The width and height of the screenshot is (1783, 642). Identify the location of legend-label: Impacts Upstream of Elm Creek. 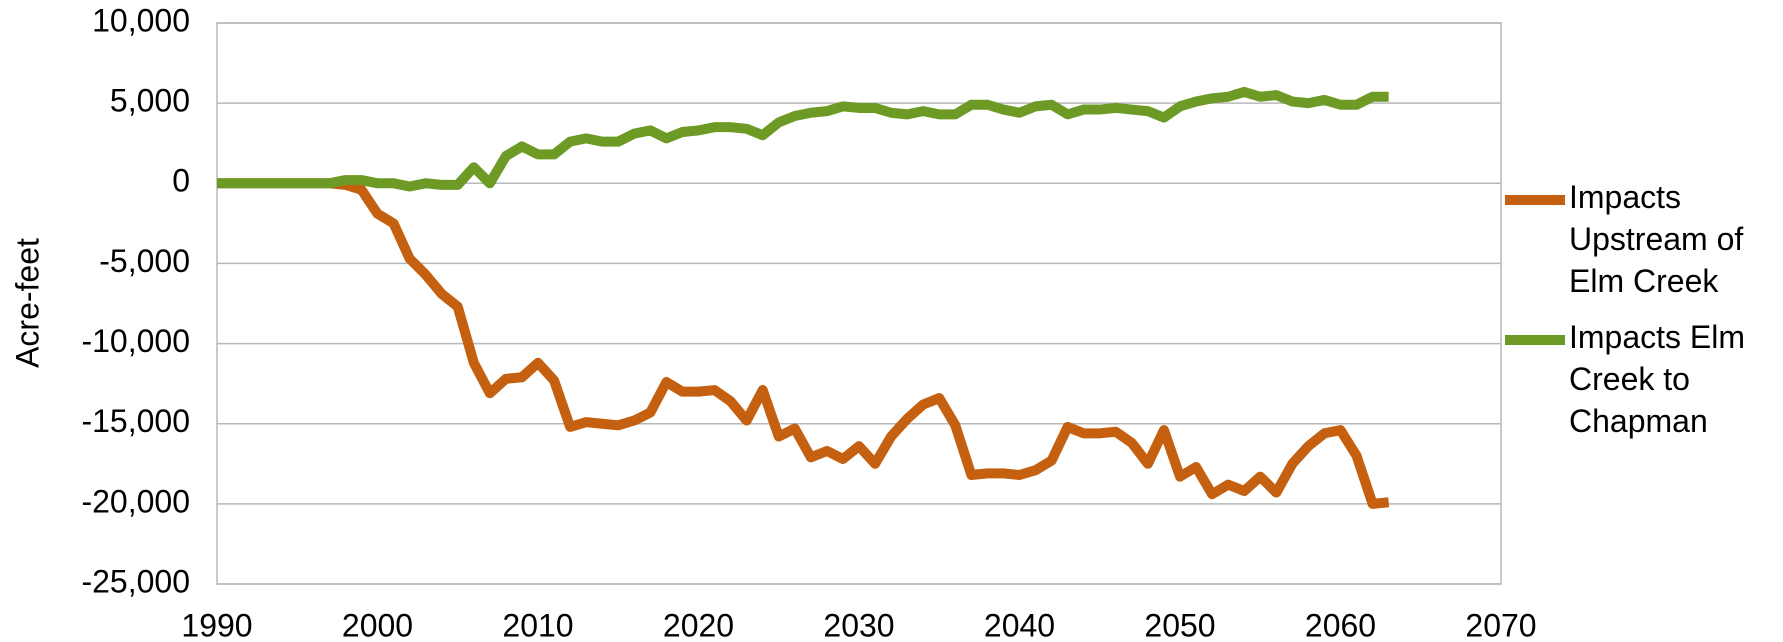
(1656, 239).